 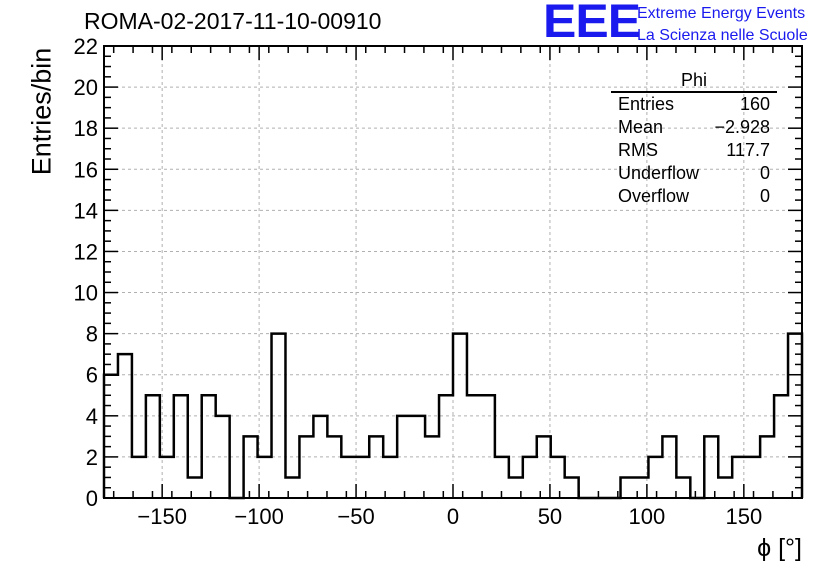 What do you see at coordinates (86, 87) in the screenshot?
I see `y-tick-label: 20` at bounding box center [86, 87].